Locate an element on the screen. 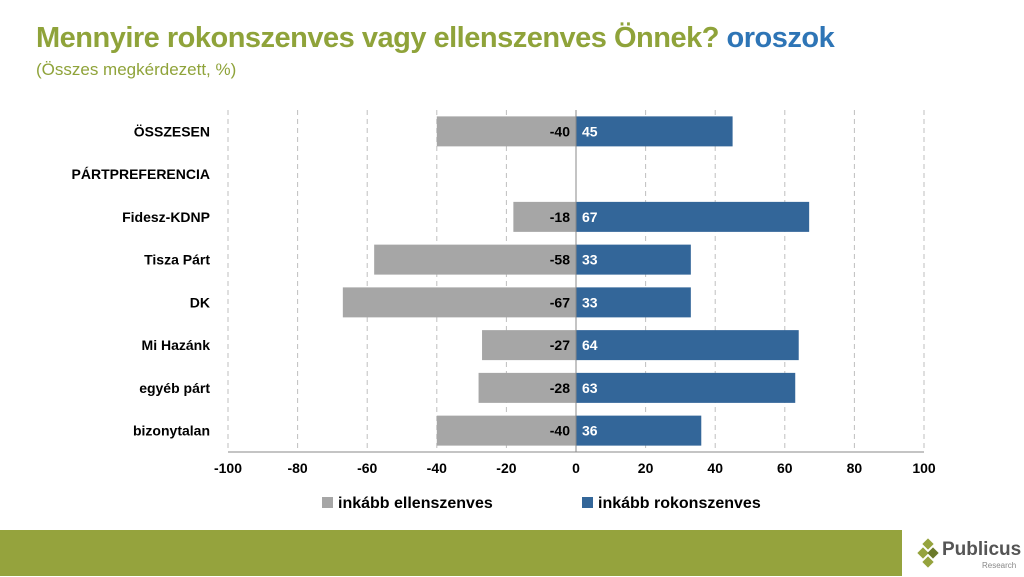  category-label: PÁRTPREFERENCIA is located at coordinates (141, 174).